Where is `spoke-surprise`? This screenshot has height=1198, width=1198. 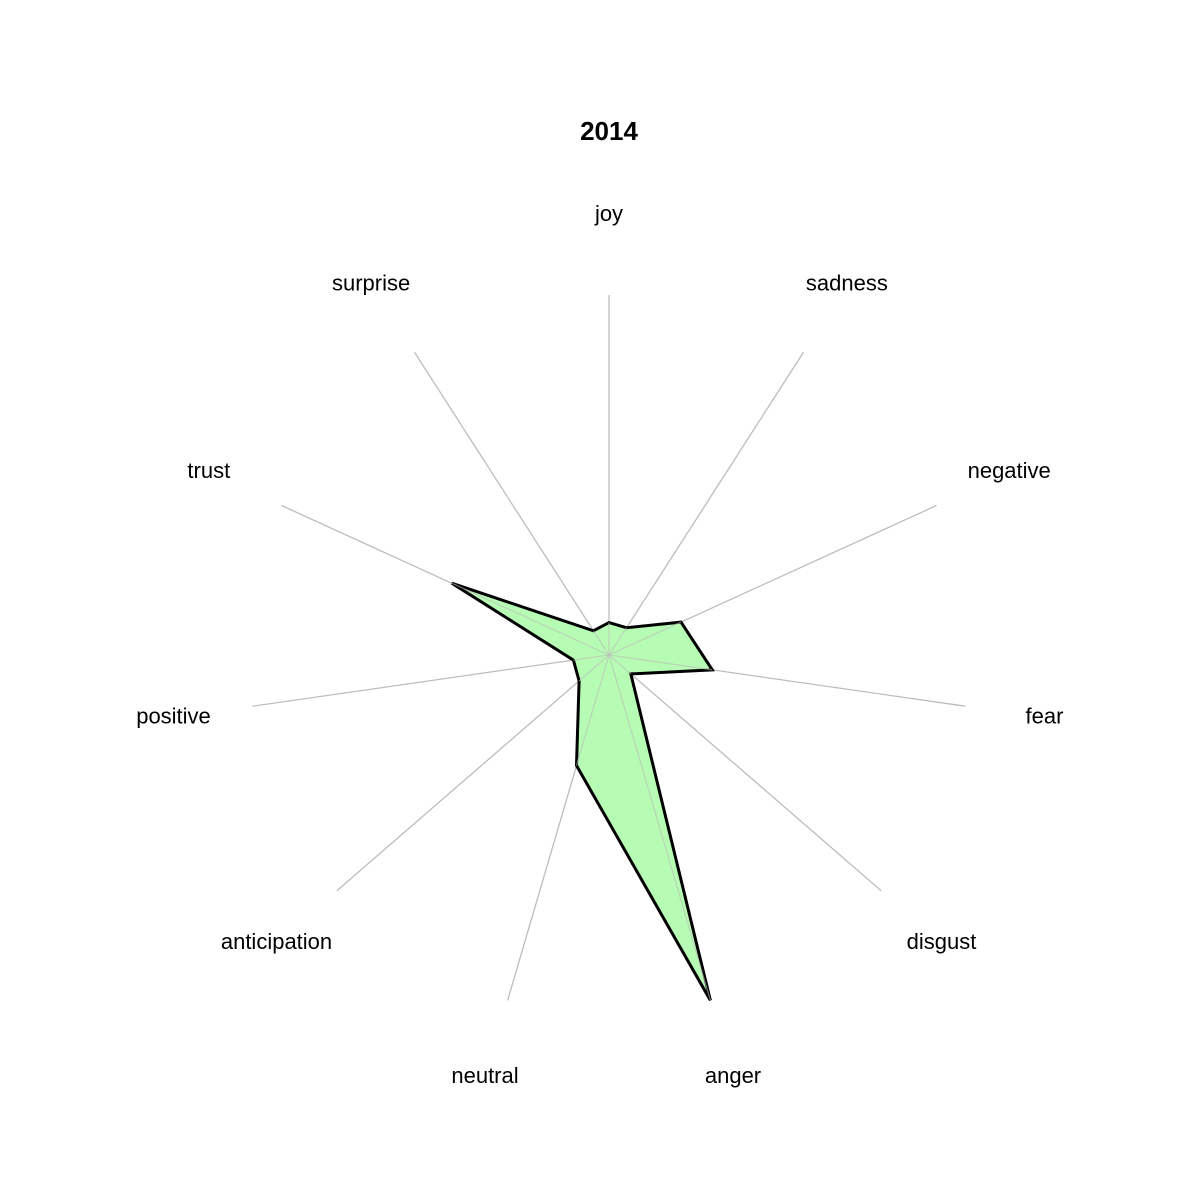
spoke-surprise is located at coordinates (511, 503).